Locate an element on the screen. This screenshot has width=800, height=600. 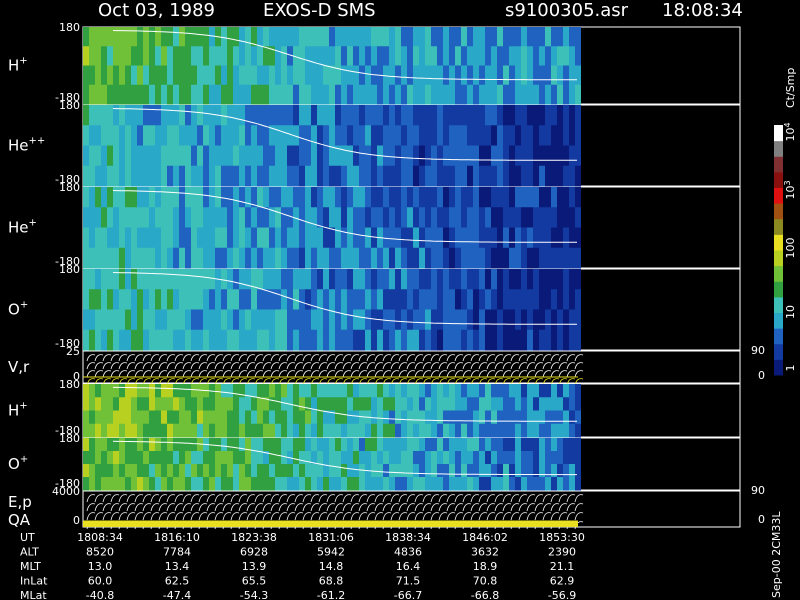
colorbar-swatch is located at coordinates (778, 133).